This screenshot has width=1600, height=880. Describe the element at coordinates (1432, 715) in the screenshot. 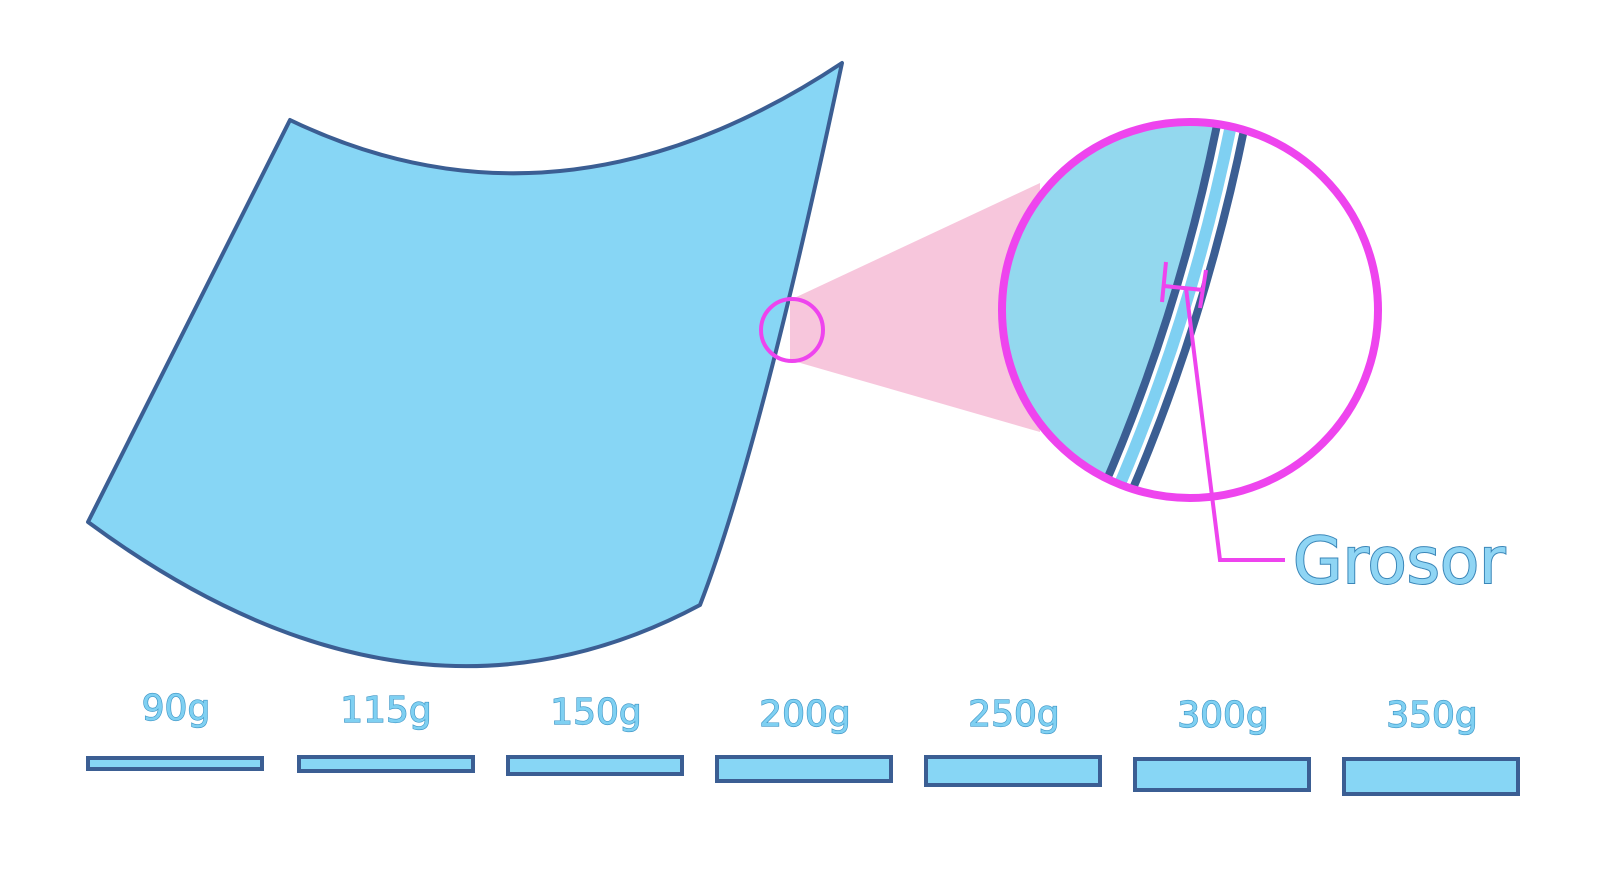

I see `weight-label: 350g` at that location.